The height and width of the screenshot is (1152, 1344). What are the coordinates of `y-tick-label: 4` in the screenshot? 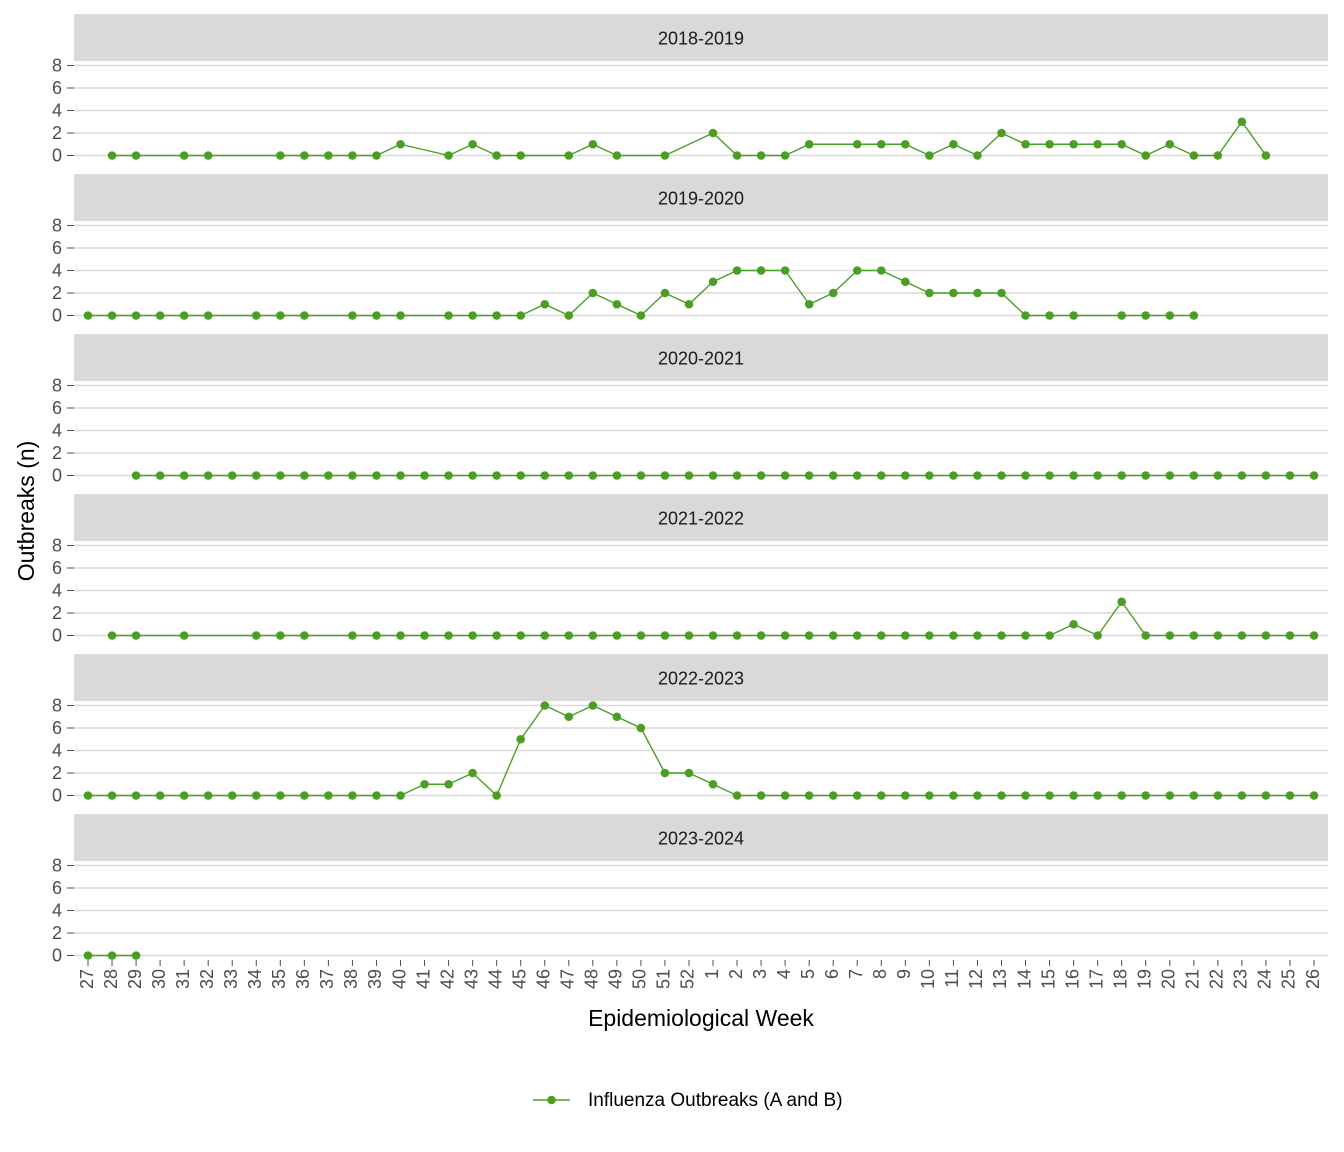 It's located at (57, 750).